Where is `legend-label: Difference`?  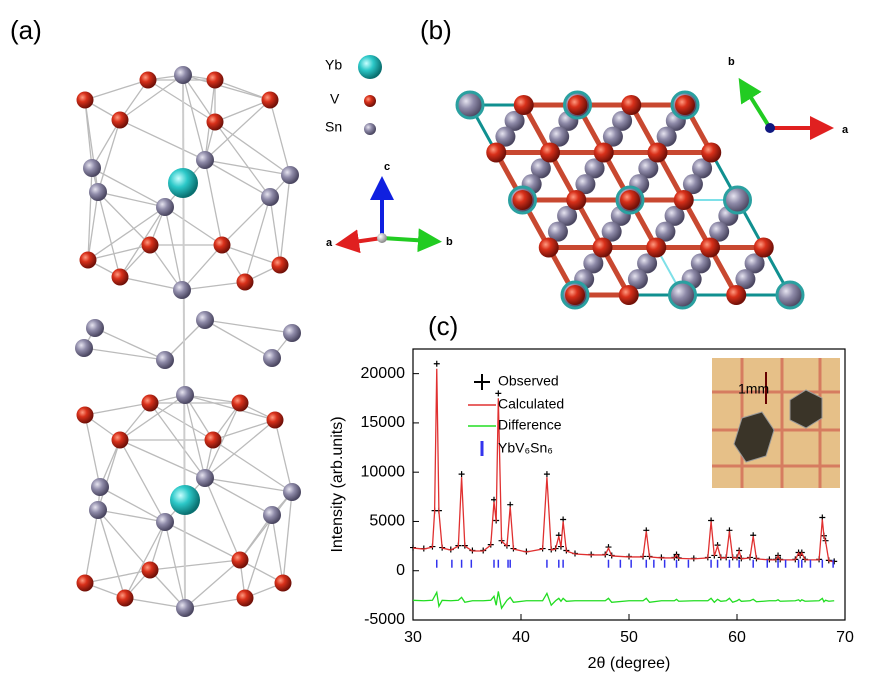
legend-label: Difference is located at coordinates (530, 425).